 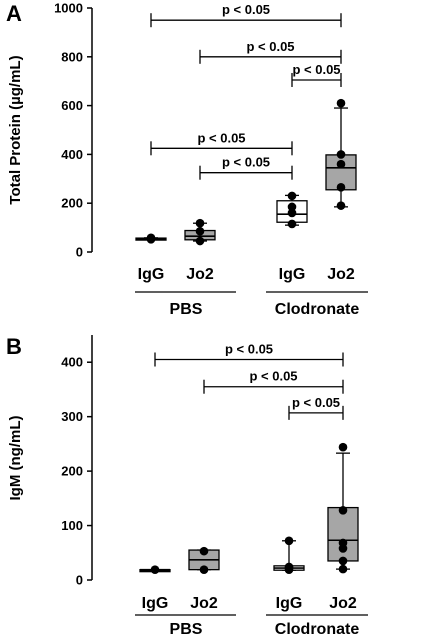 I want to click on panel-a-tick-label: 600, so click(x=72, y=105).